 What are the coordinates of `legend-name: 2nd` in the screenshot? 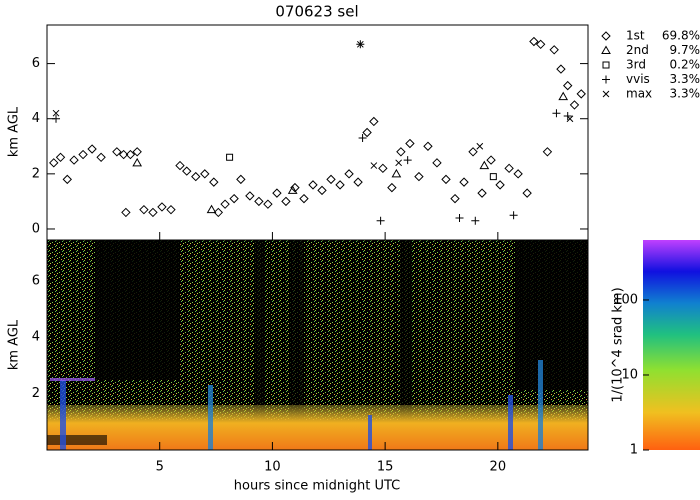 It's located at (637, 50).